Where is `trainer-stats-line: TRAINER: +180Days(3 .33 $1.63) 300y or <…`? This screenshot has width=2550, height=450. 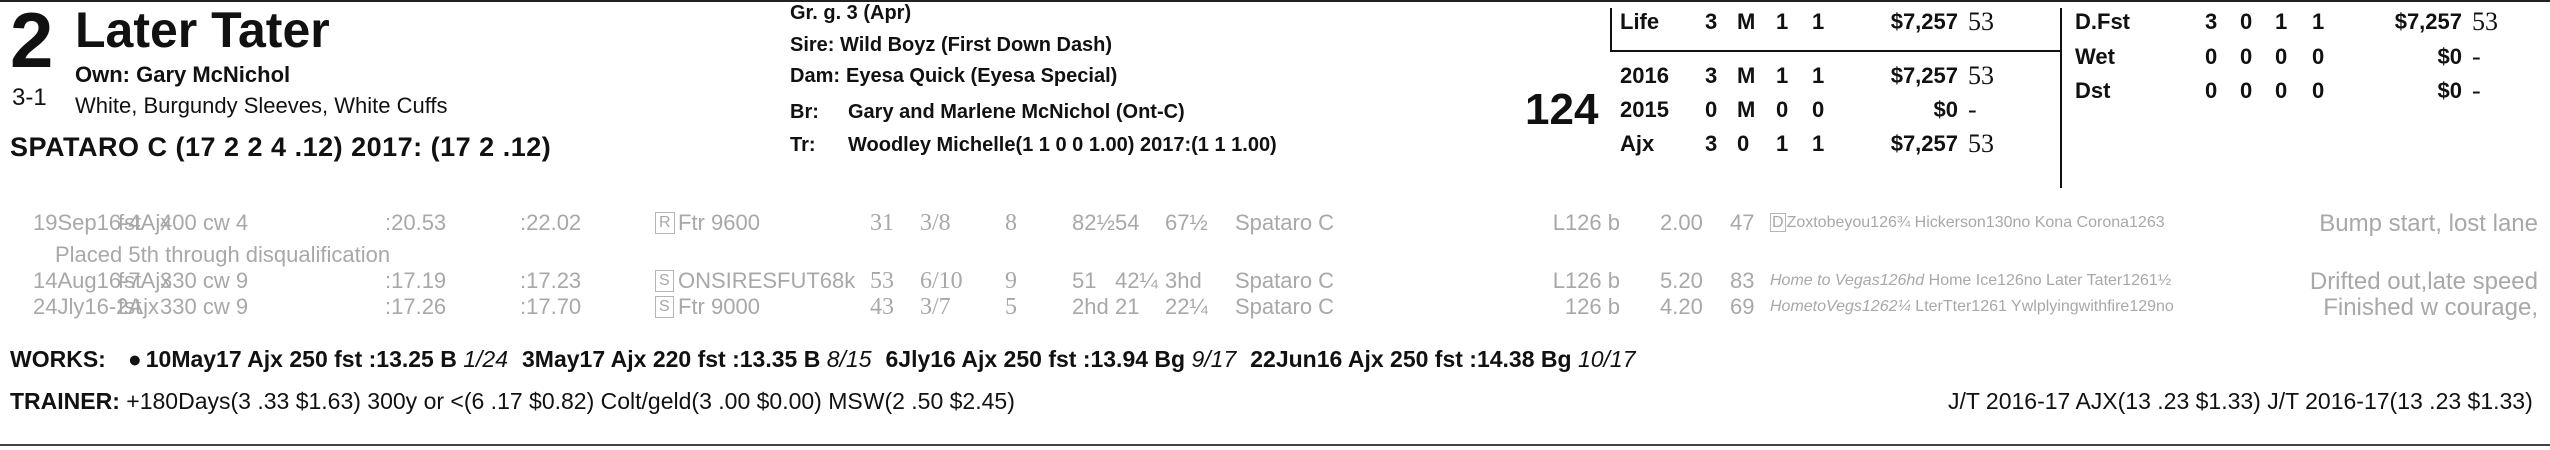 trainer-stats-line: TRAINER: +180Days(3 .33 $1.63) 300y or <… is located at coordinates (512, 401).